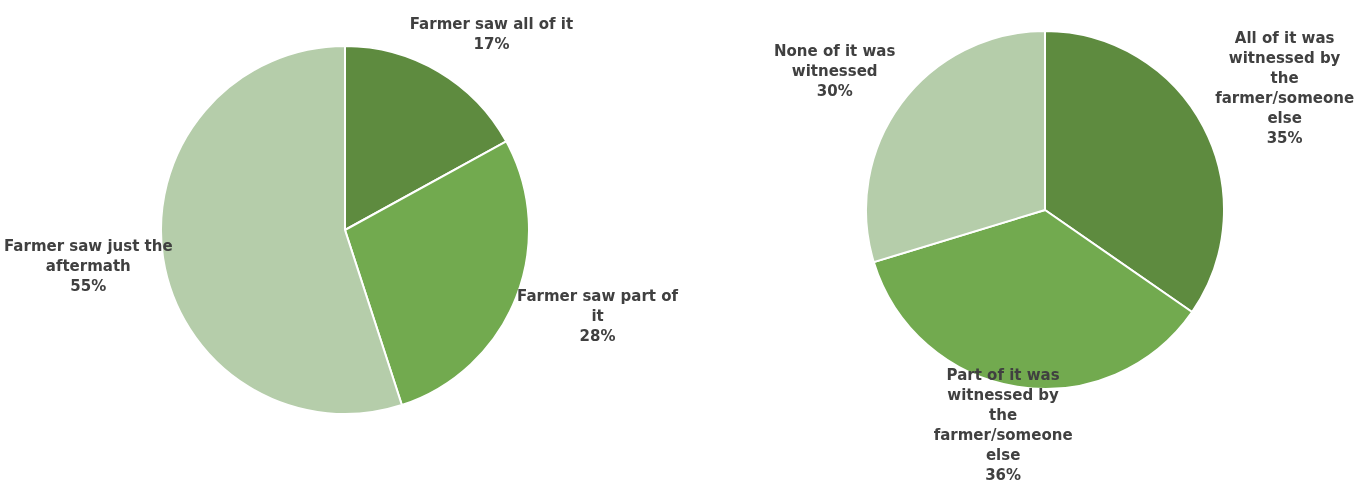 The height and width of the screenshot is (490, 1364). What do you see at coordinates (88, 255) in the screenshot?
I see `slice-label: Farmer saw just the aftermath` at bounding box center [88, 255].